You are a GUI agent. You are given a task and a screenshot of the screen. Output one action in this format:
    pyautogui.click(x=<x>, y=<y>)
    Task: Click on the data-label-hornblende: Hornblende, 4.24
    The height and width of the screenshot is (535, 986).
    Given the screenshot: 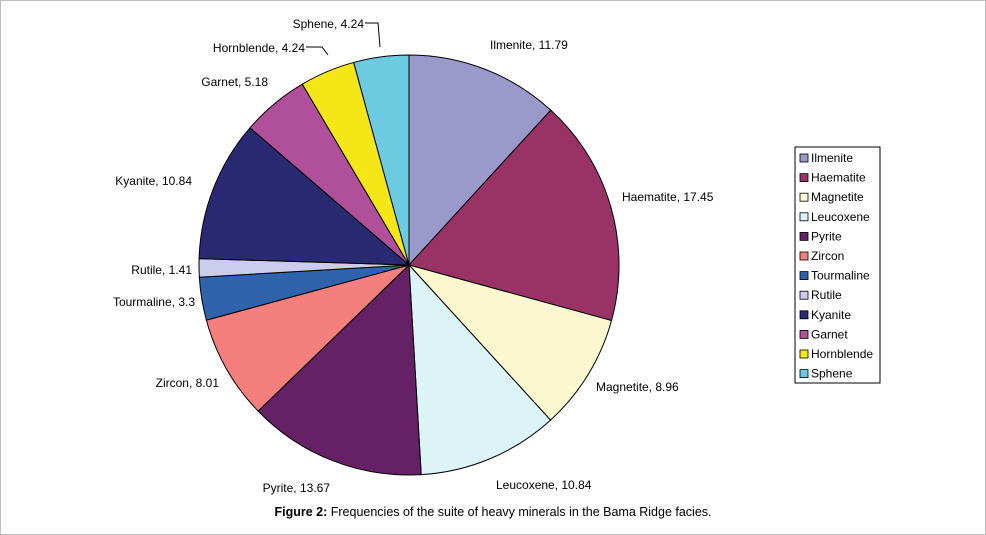 What is the action you would take?
    pyautogui.click(x=259, y=48)
    